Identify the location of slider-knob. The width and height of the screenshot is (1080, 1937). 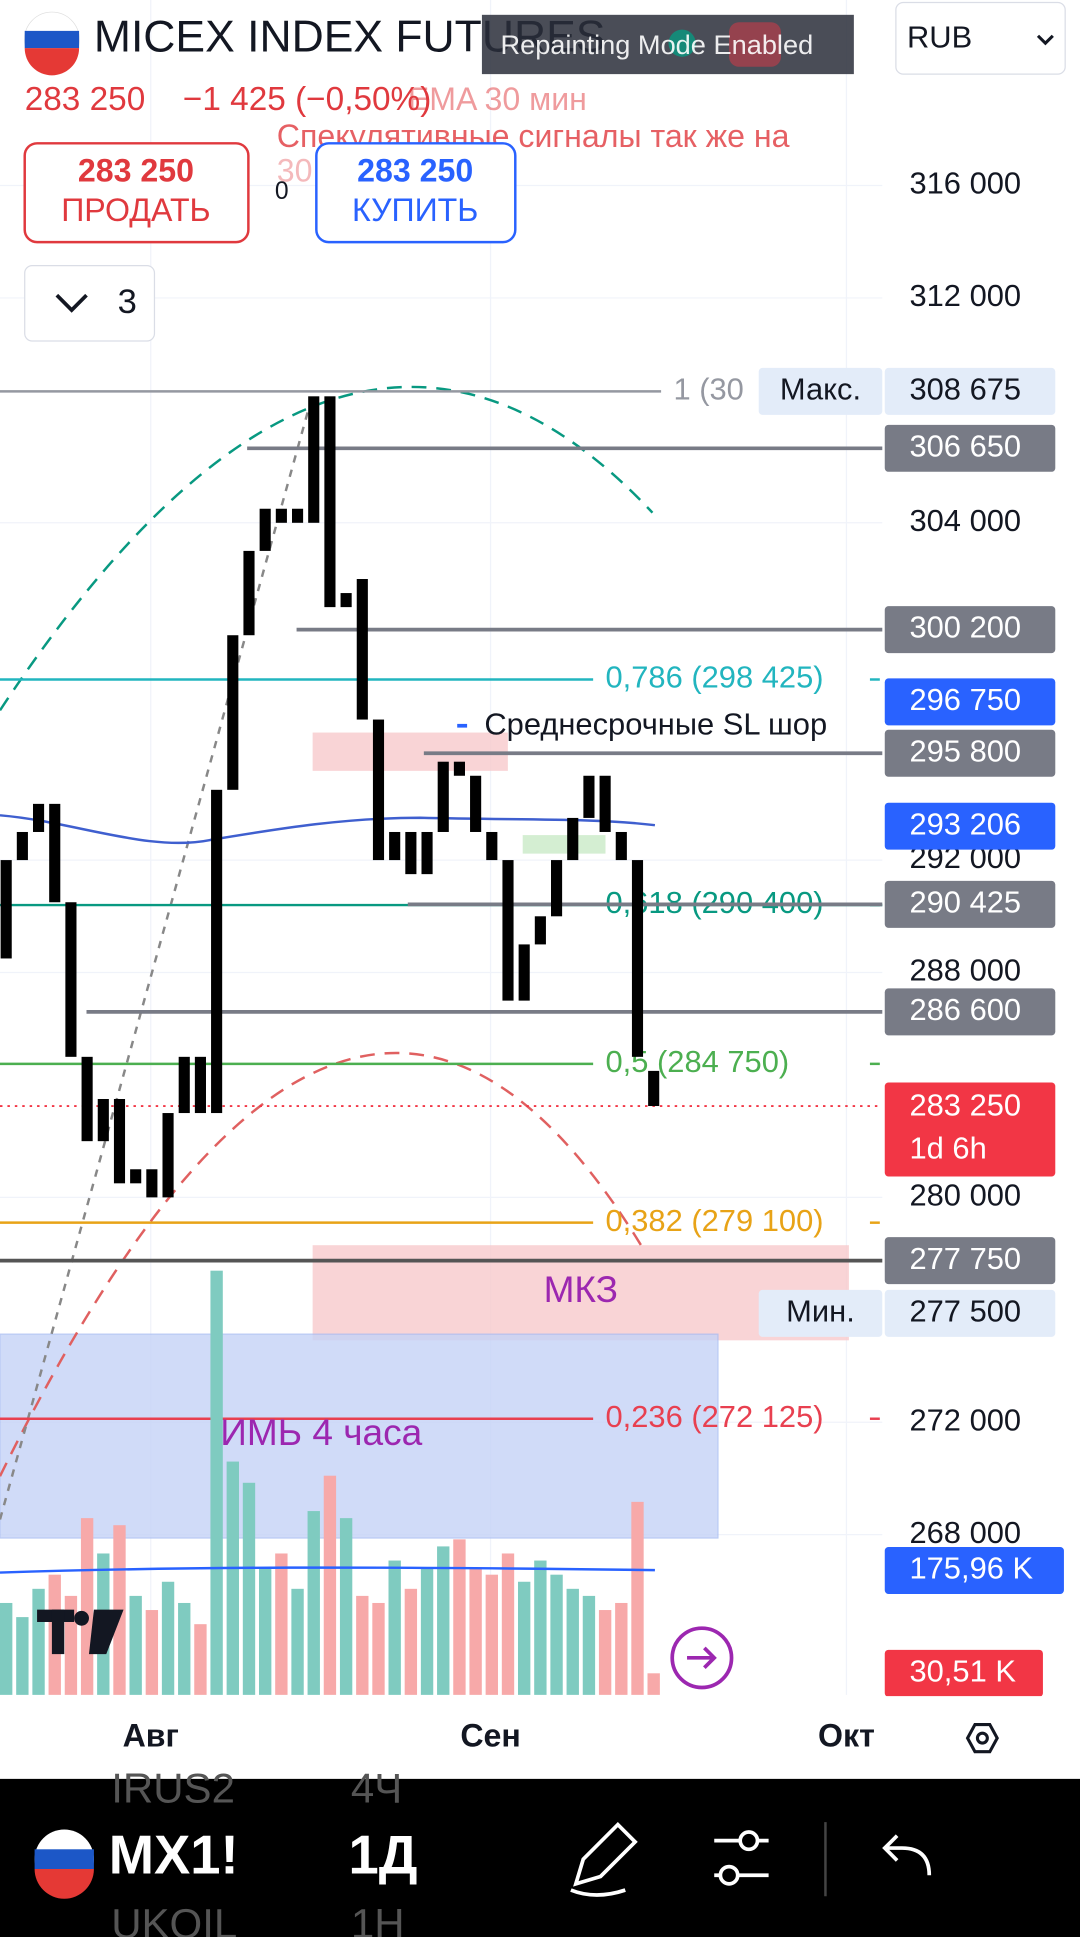
(749, 1841).